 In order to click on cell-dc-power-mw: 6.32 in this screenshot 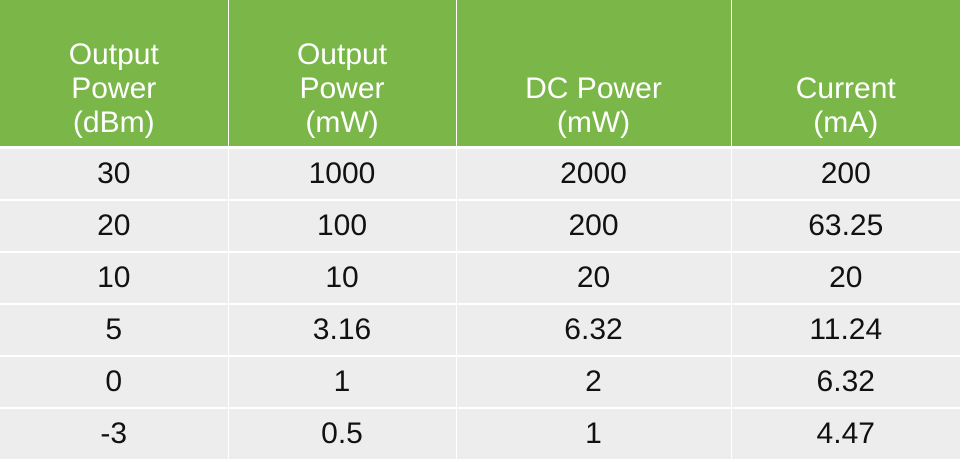, I will do `click(594, 330)`.